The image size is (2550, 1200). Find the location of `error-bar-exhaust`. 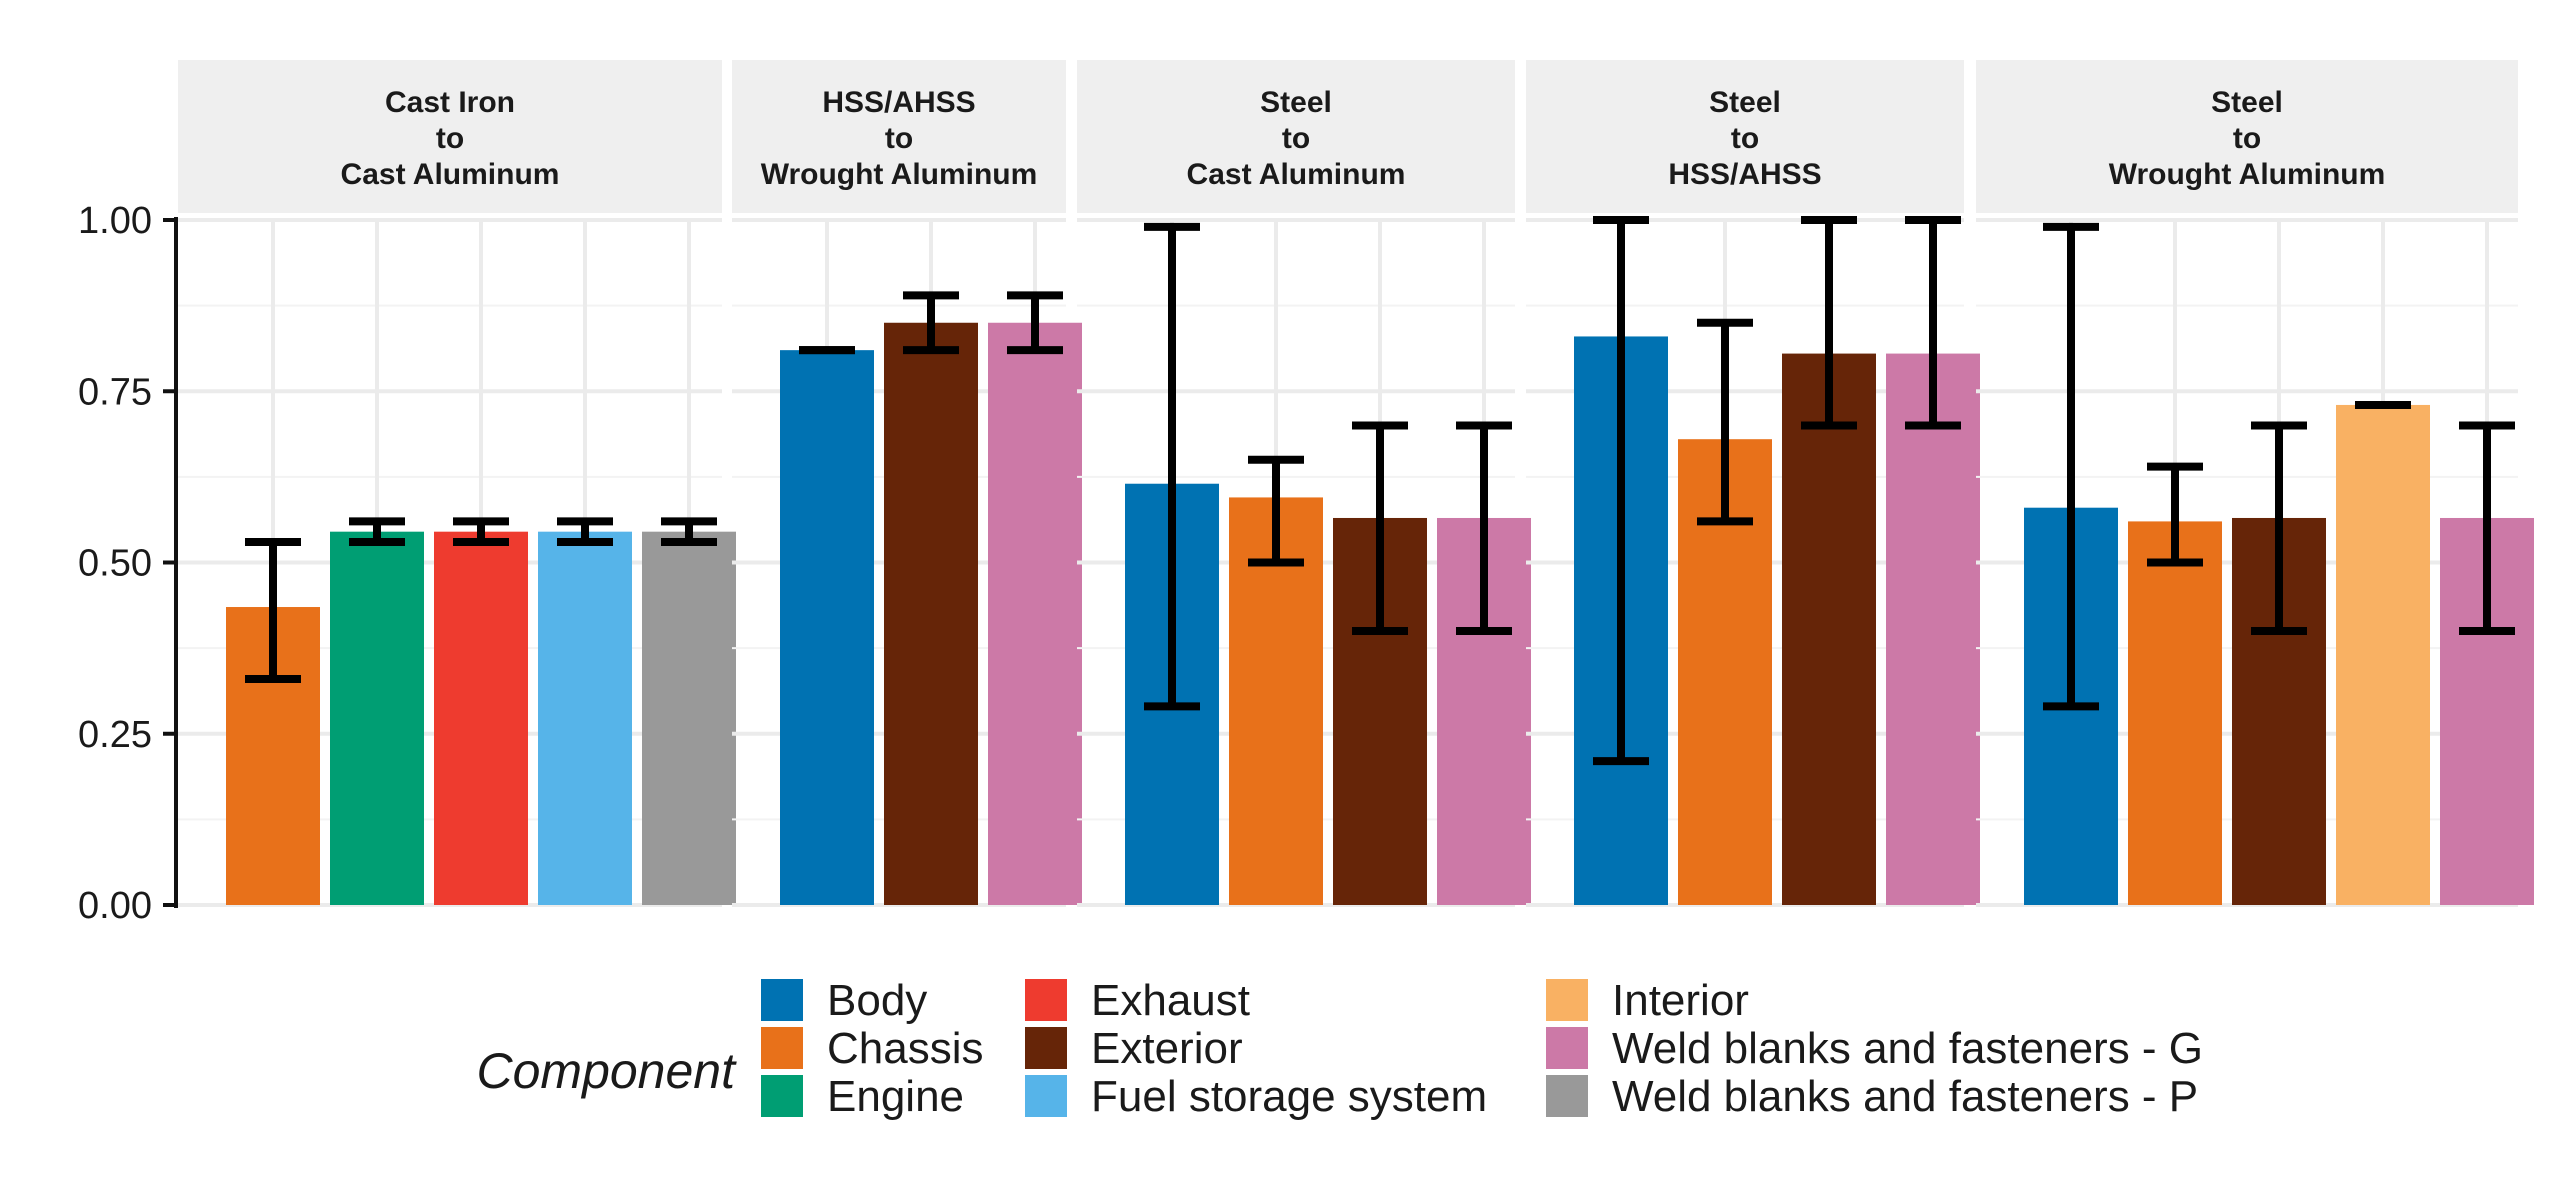

error-bar-exhaust is located at coordinates (481, 531).